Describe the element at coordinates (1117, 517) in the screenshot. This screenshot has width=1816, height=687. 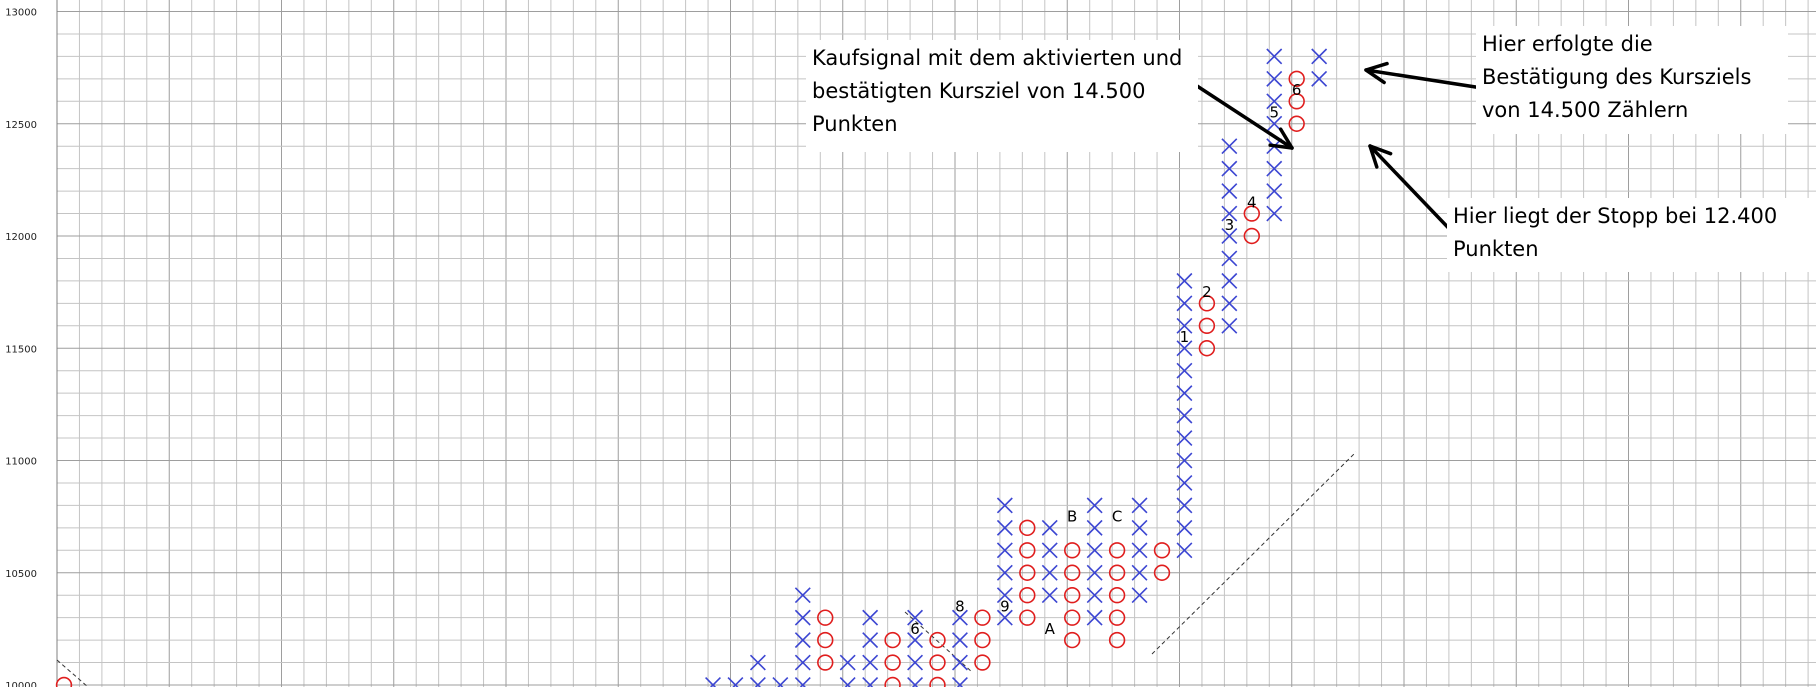
I see `month-marker: C` at that location.